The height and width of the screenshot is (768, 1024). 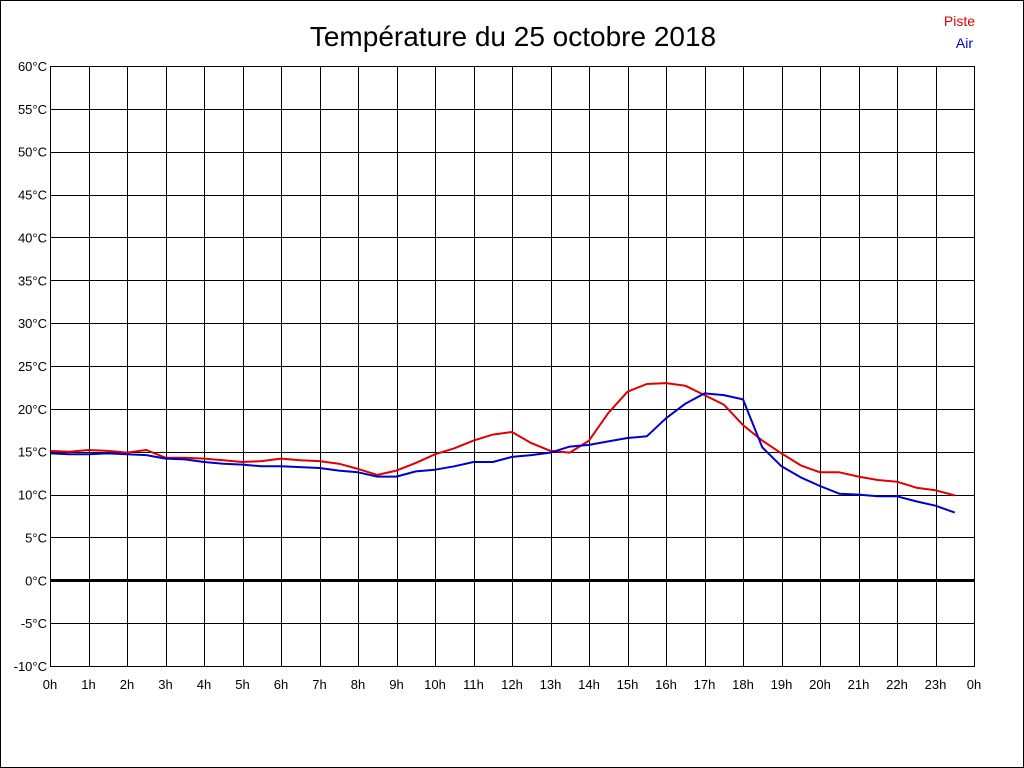 What do you see at coordinates (281, 684) in the screenshot?
I see `x-tick-label: 6h` at bounding box center [281, 684].